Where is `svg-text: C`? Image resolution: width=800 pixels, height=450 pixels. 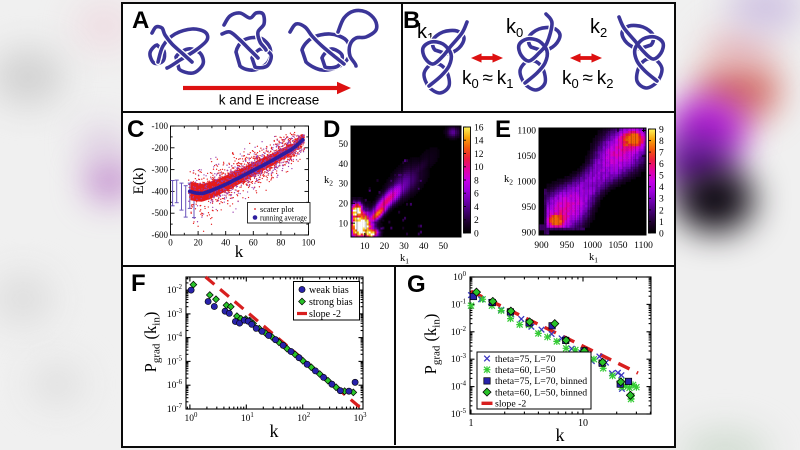
svg-text: C is located at coordinates (135, 129).